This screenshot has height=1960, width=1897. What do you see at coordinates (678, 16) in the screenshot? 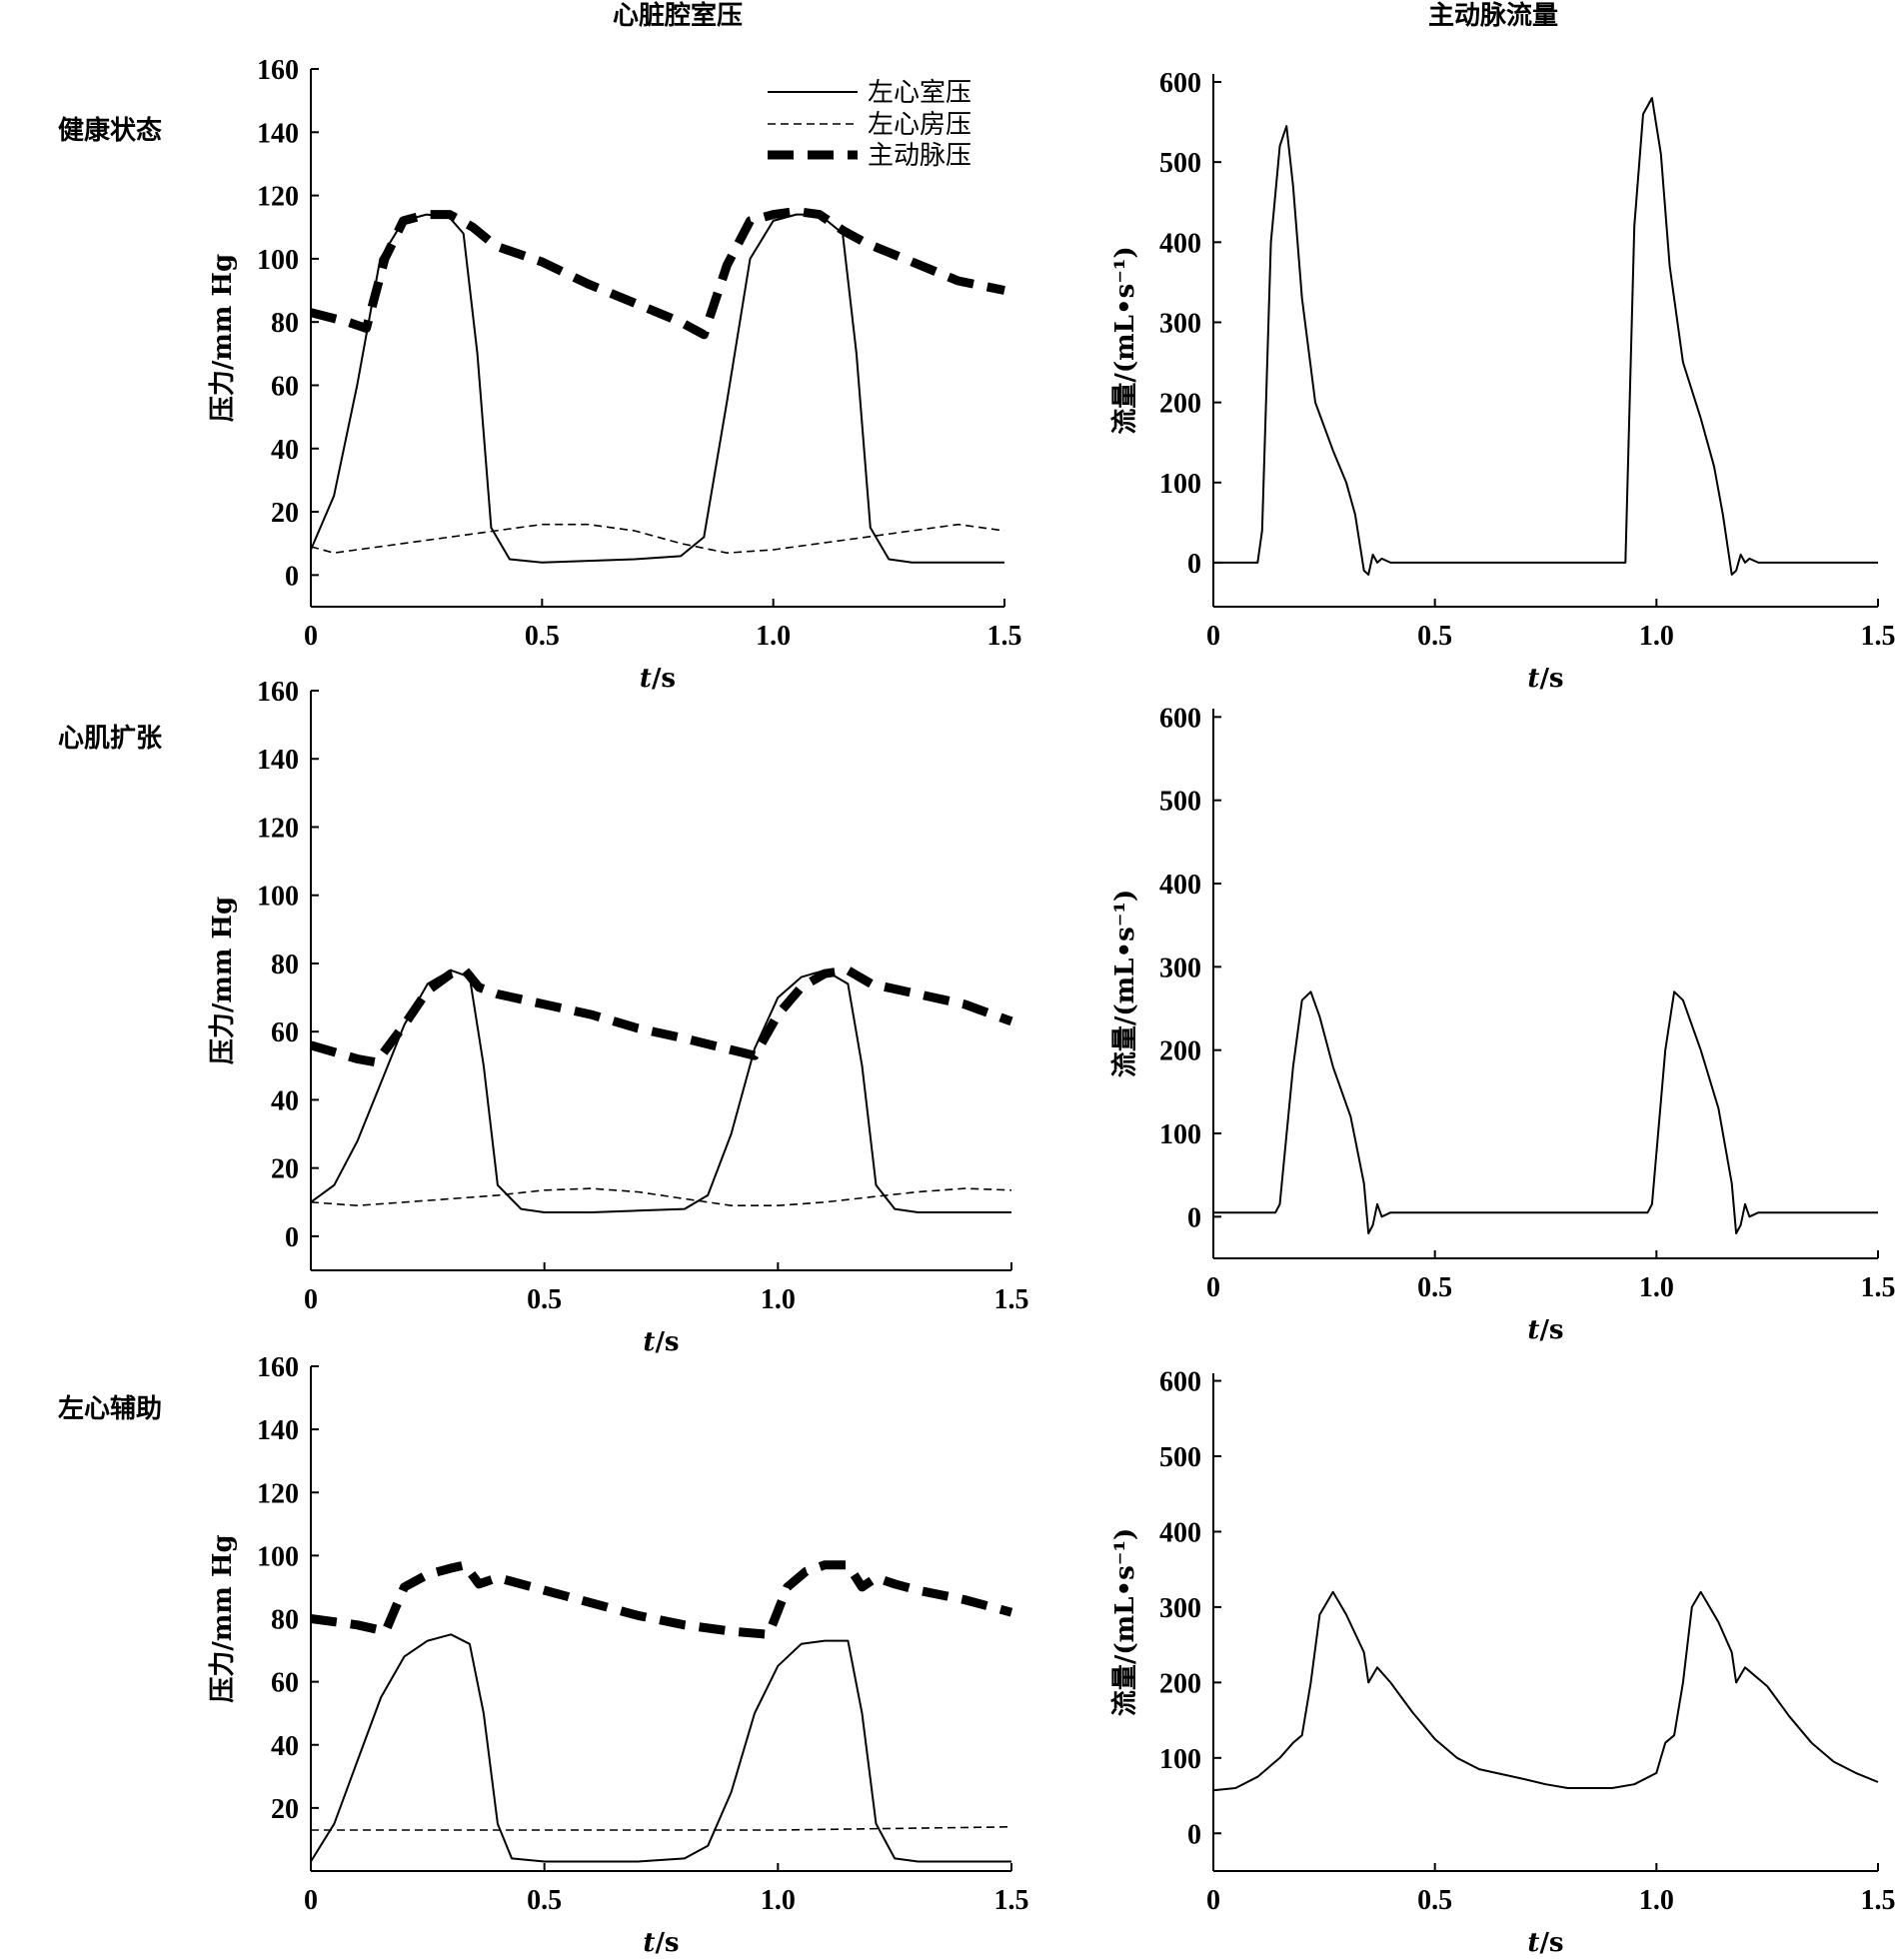
I see `column-title-chamber-pressure: 心脏腔室压` at bounding box center [678, 16].